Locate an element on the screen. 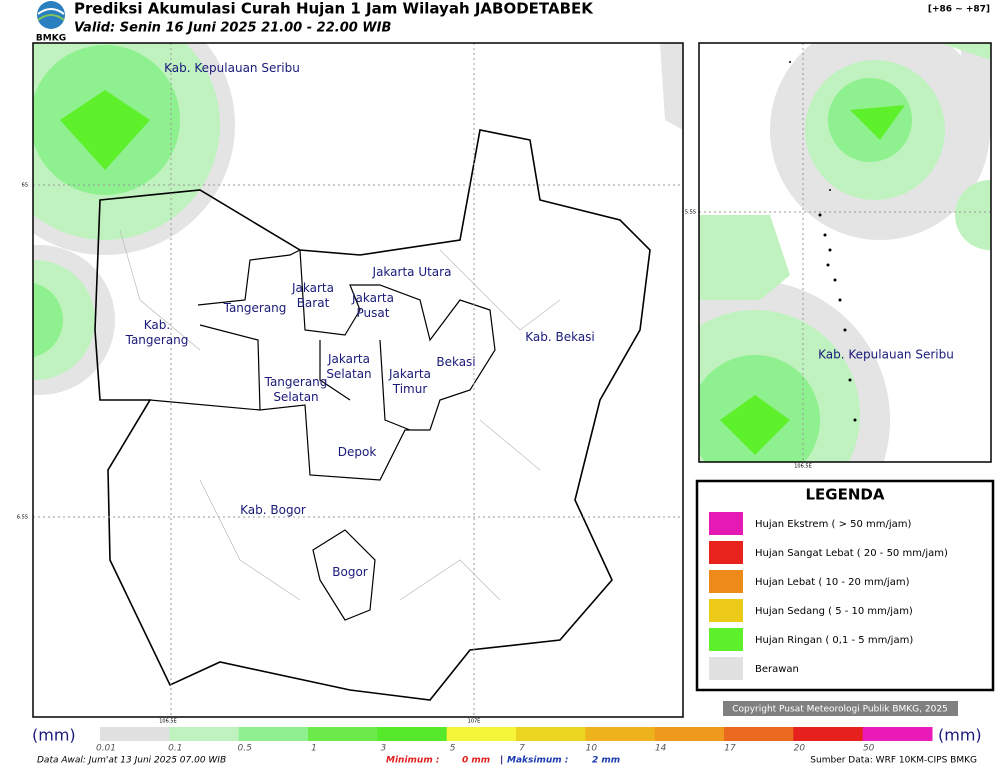  region-label: Jakarta Pusat is located at coordinates (372, 305).